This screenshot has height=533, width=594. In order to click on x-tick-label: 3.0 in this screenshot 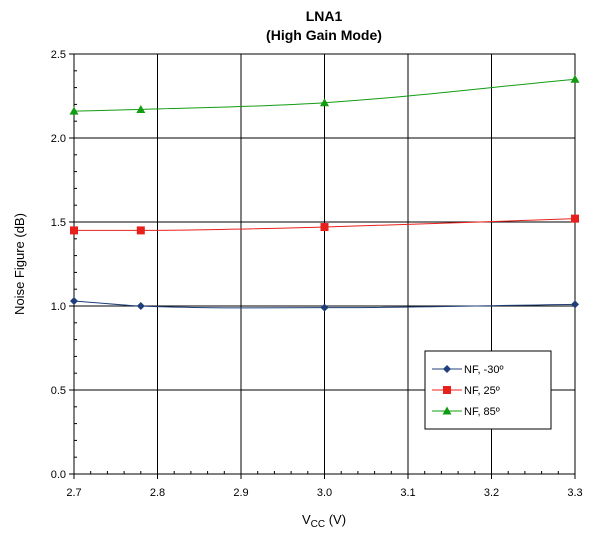, I will do `click(324, 493)`.